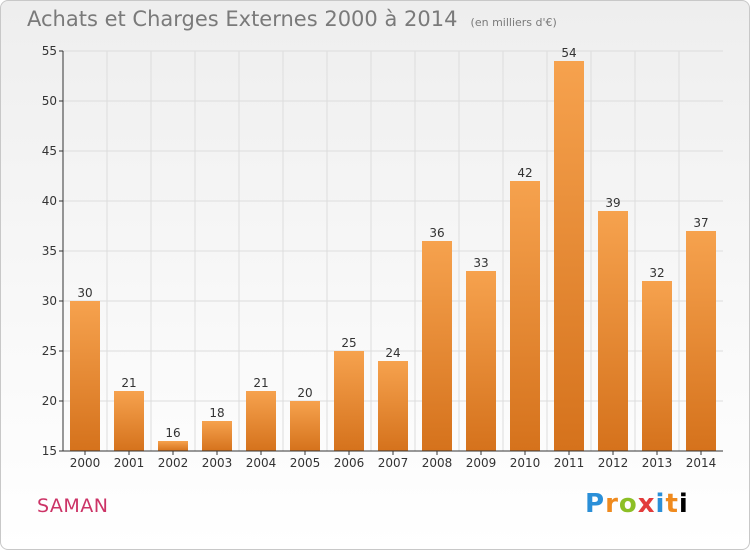 Image resolution: width=750 pixels, height=550 pixels. Describe the element at coordinates (646, 504) in the screenshot. I see `logo-letter: x` at that location.